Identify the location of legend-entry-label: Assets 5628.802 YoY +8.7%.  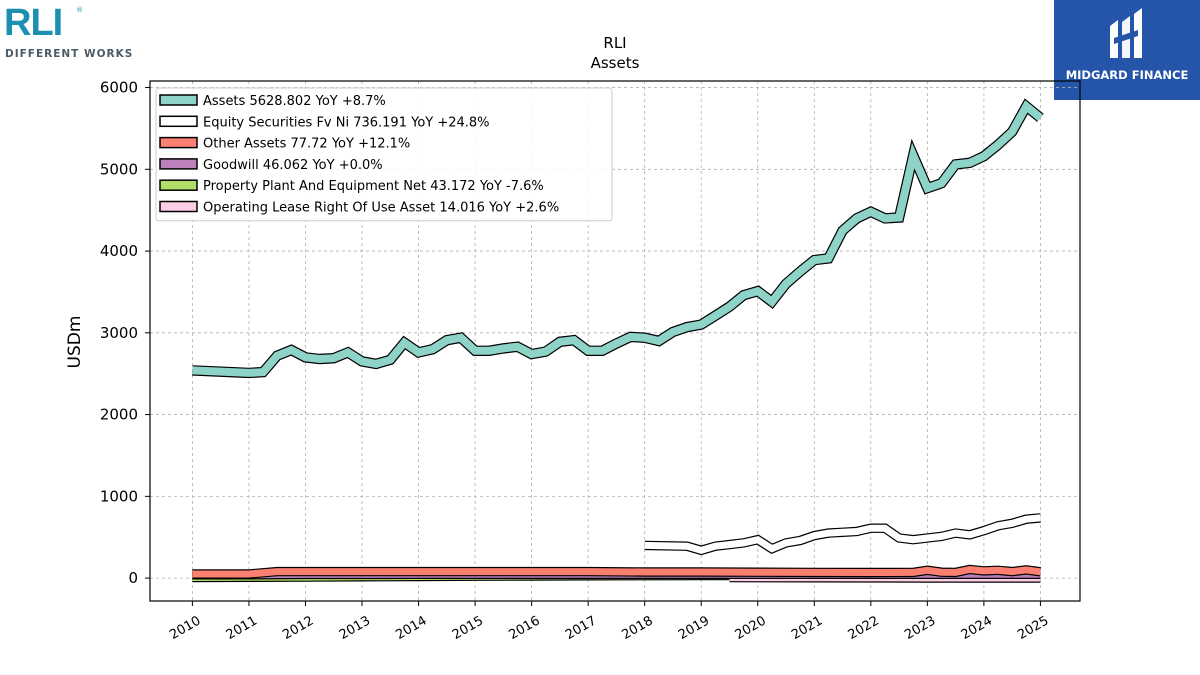
(294, 101).